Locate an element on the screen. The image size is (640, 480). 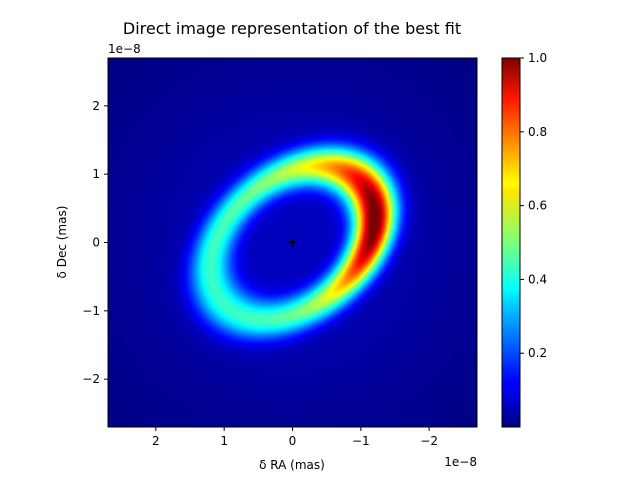
colorbar-tick-label: 0.2 is located at coordinates (537, 353).